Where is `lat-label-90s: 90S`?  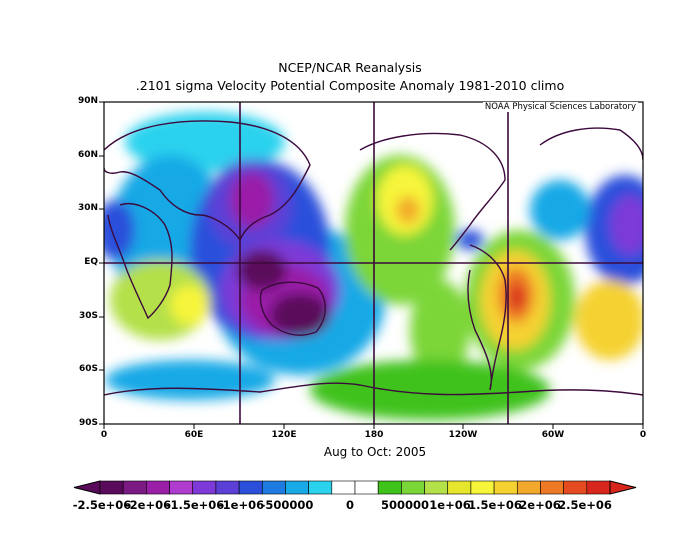 lat-label-90s: 90S is located at coordinates (88, 423).